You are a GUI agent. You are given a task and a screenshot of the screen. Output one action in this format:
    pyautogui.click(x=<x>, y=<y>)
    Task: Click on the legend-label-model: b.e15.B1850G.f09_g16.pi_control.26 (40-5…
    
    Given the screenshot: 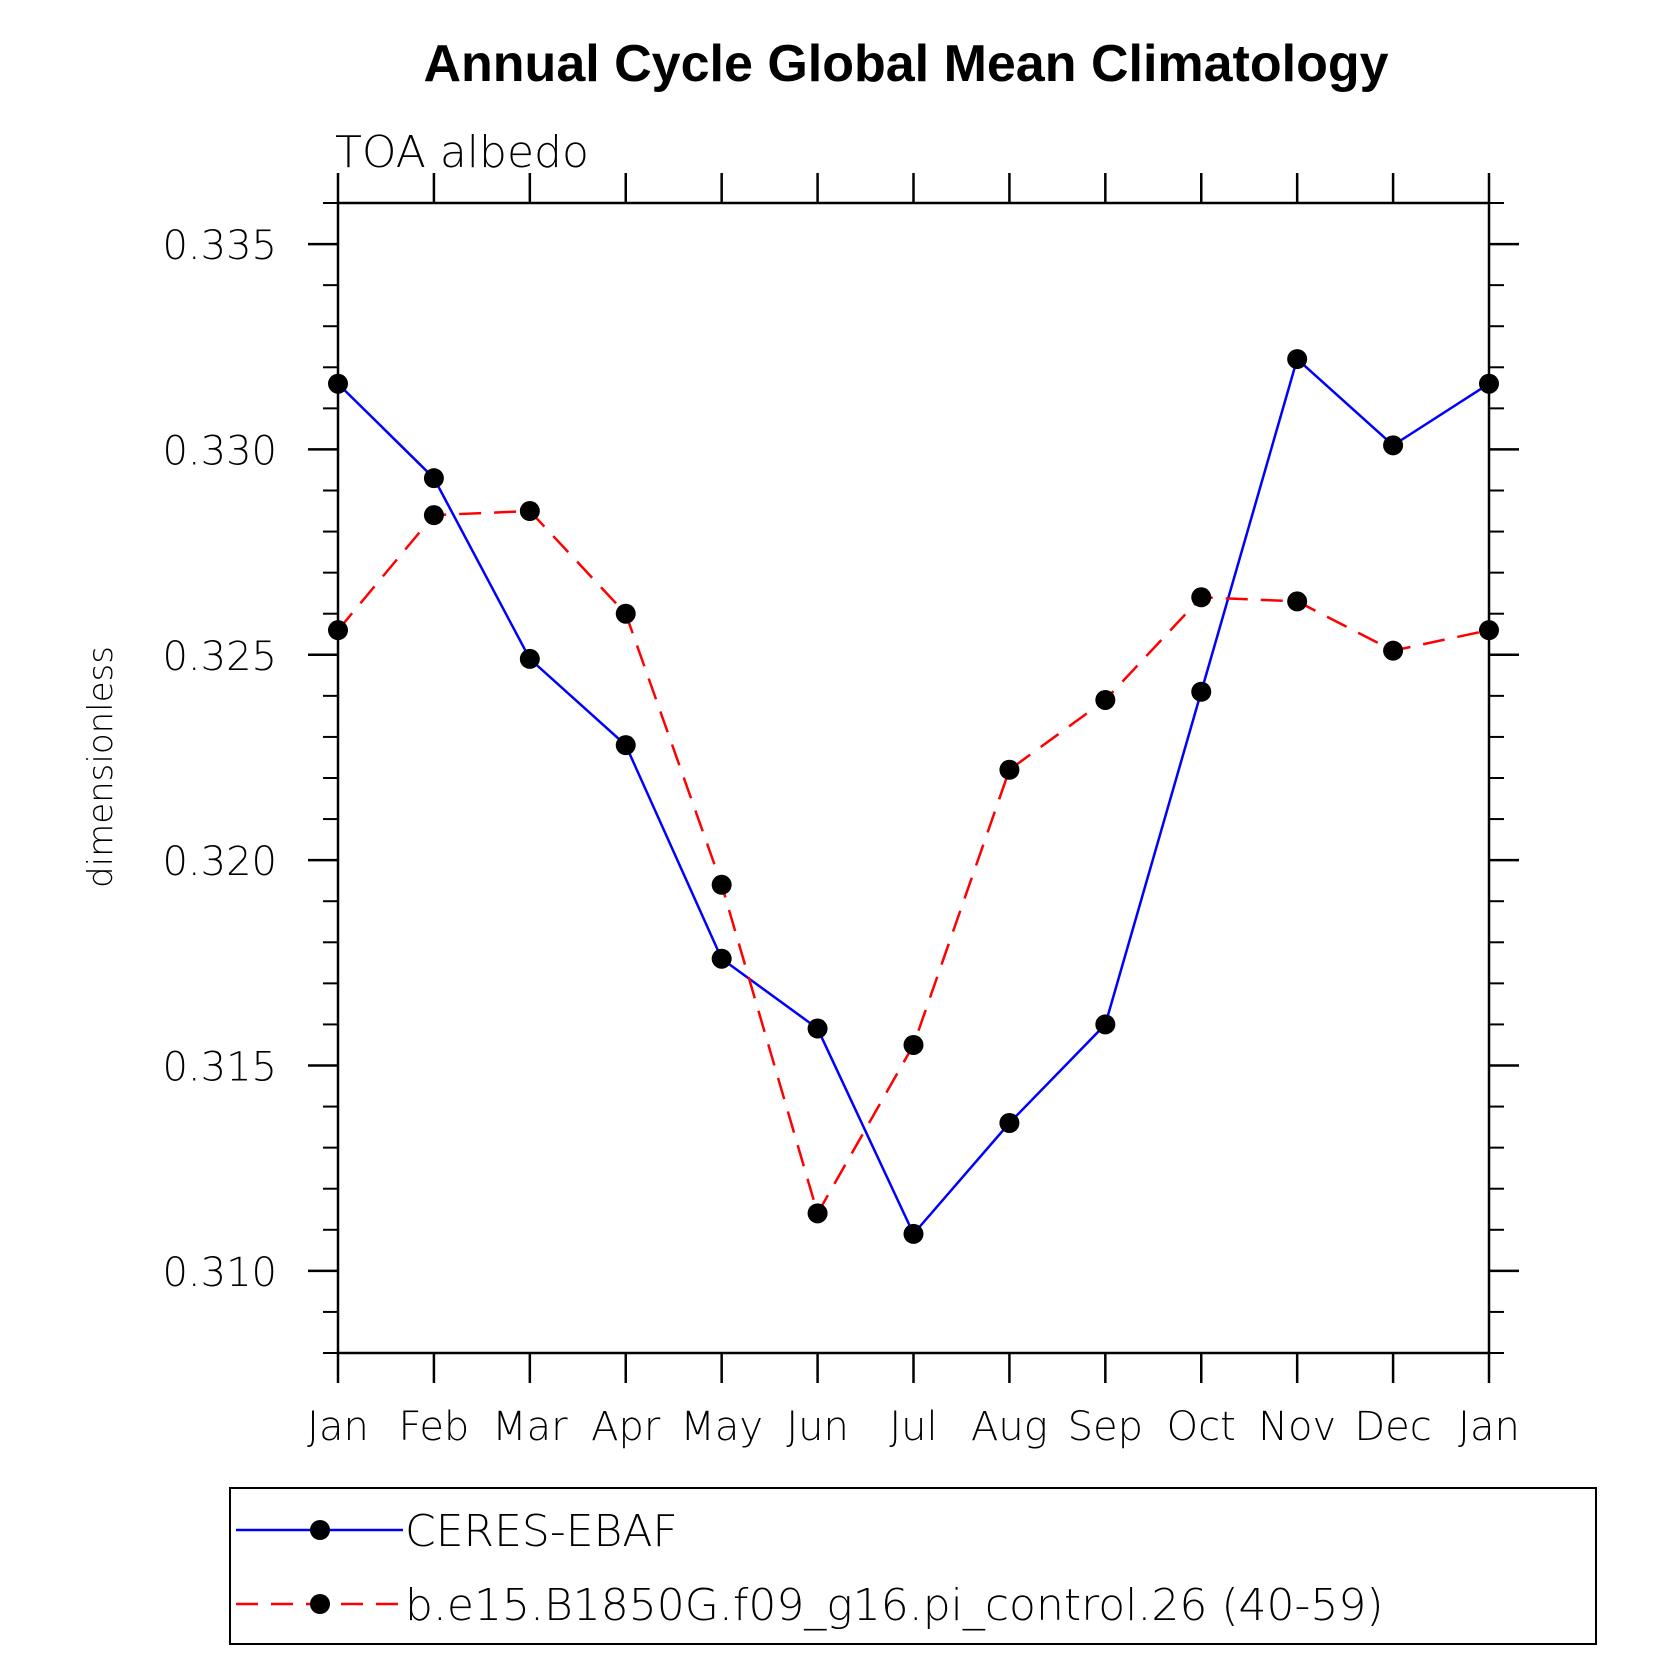 What is the action you would take?
    pyautogui.click(x=894, y=1605)
    